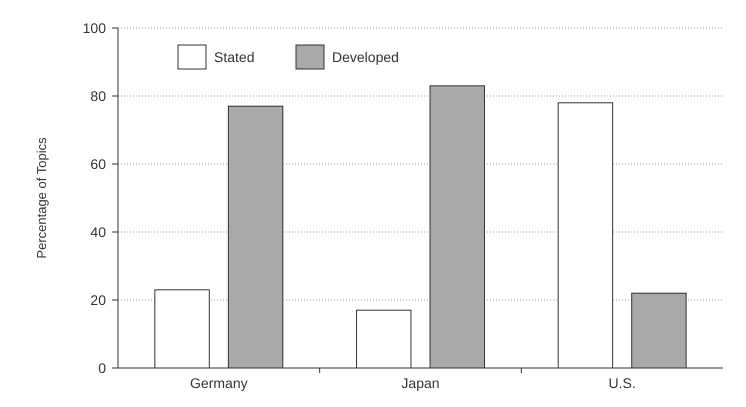  What do you see at coordinates (98, 300) in the screenshot?
I see `y-tick-label: 20` at bounding box center [98, 300].